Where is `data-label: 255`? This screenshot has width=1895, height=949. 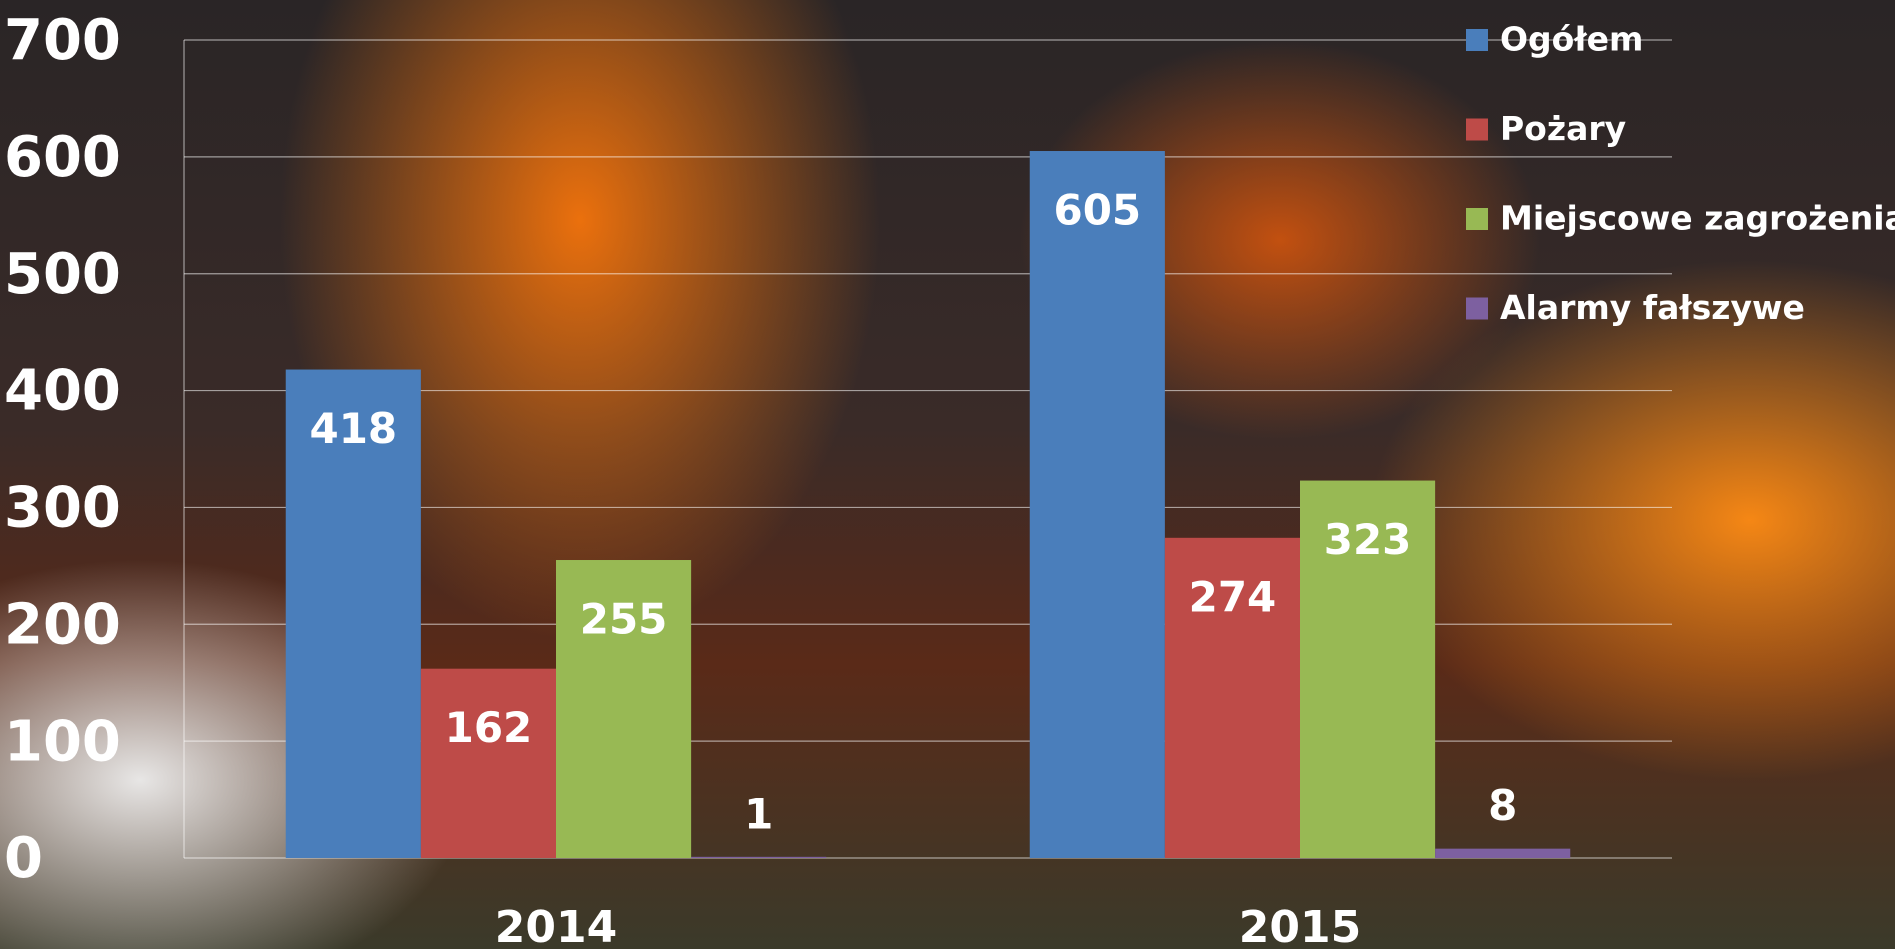
data-label: 255 is located at coordinates (624, 619).